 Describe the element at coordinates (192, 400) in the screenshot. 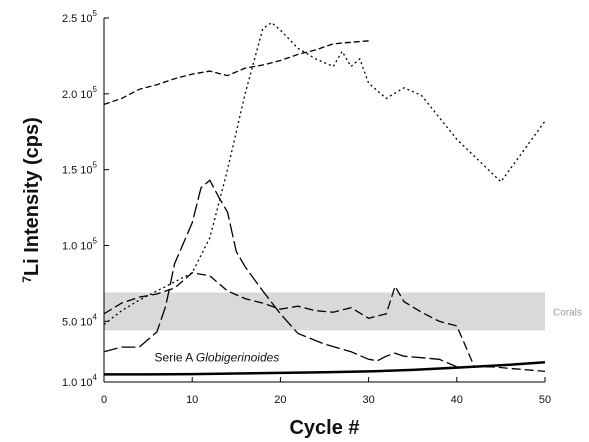

I see `x-tick-label: 10` at that location.